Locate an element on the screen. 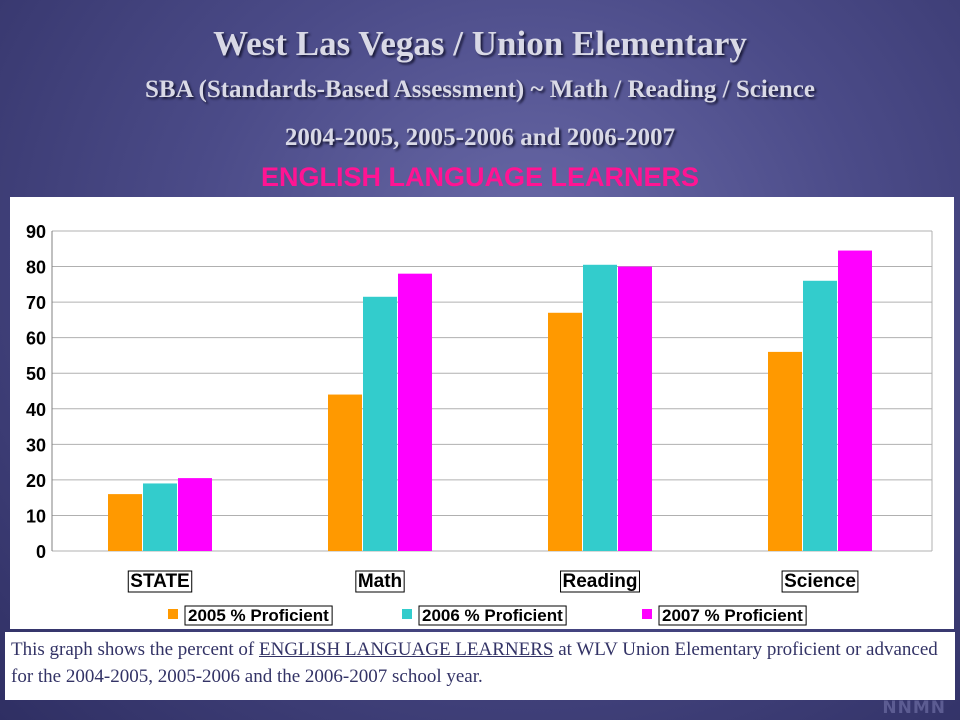 The image size is (960, 720). y-tick-label: 20 is located at coordinates (36, 481).